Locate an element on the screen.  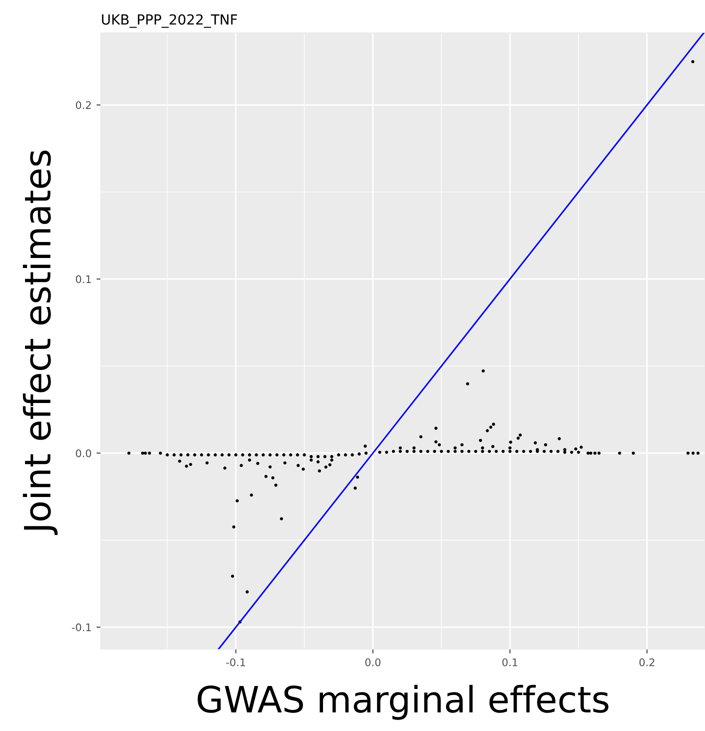
x-tick-label: -0.1 is located at coordinates (236, 662).